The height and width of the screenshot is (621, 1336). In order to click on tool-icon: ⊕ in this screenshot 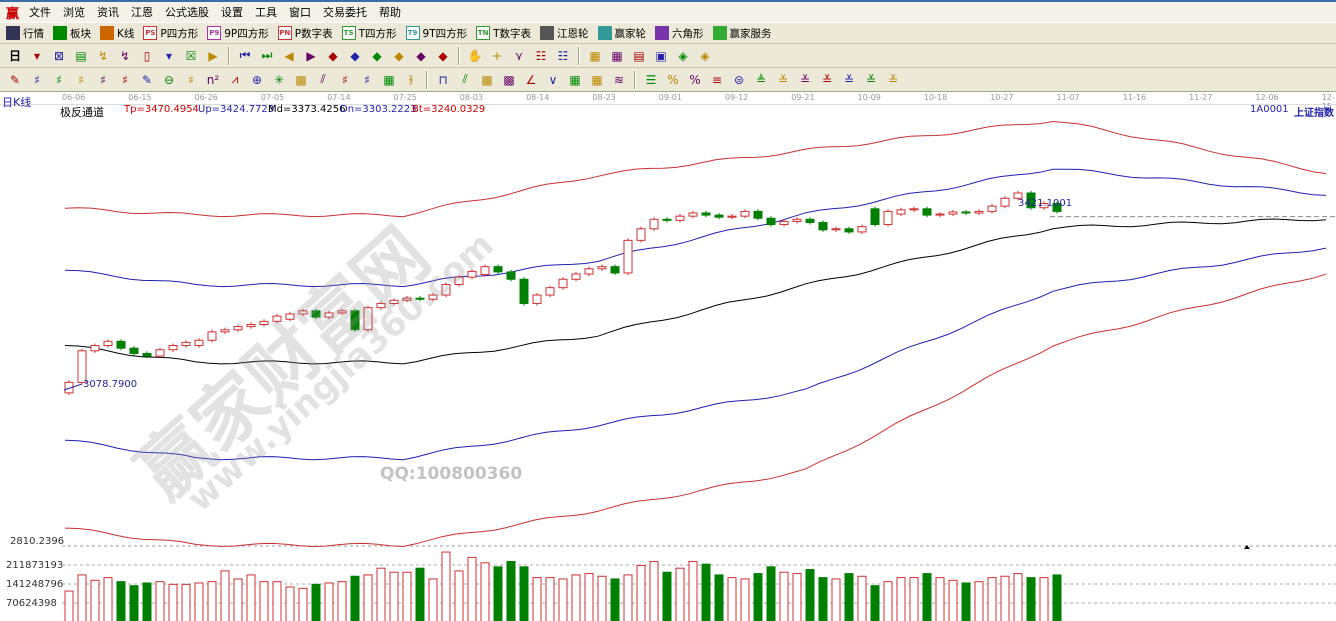, I will do `click(257, 79)`.